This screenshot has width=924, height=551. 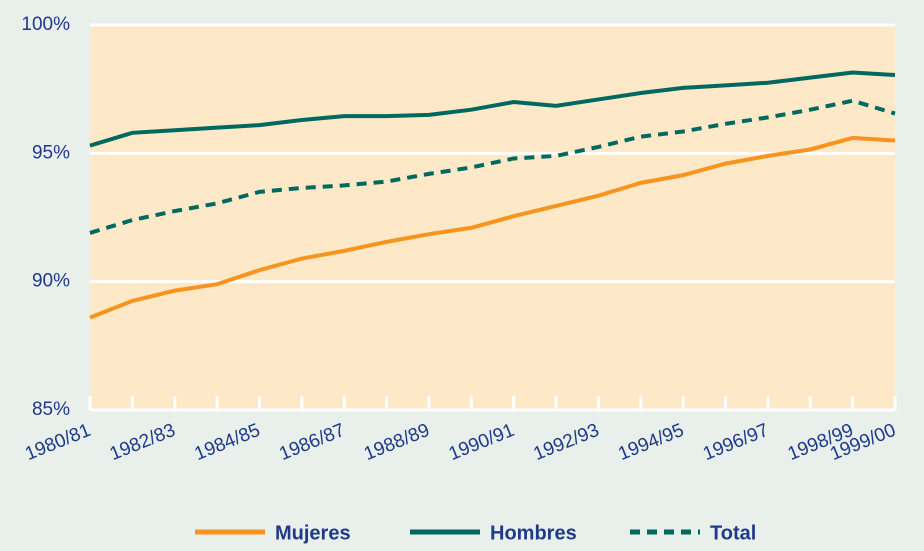 I want to click on x-tick-label: 1994/95, so click(x=651, y=442).